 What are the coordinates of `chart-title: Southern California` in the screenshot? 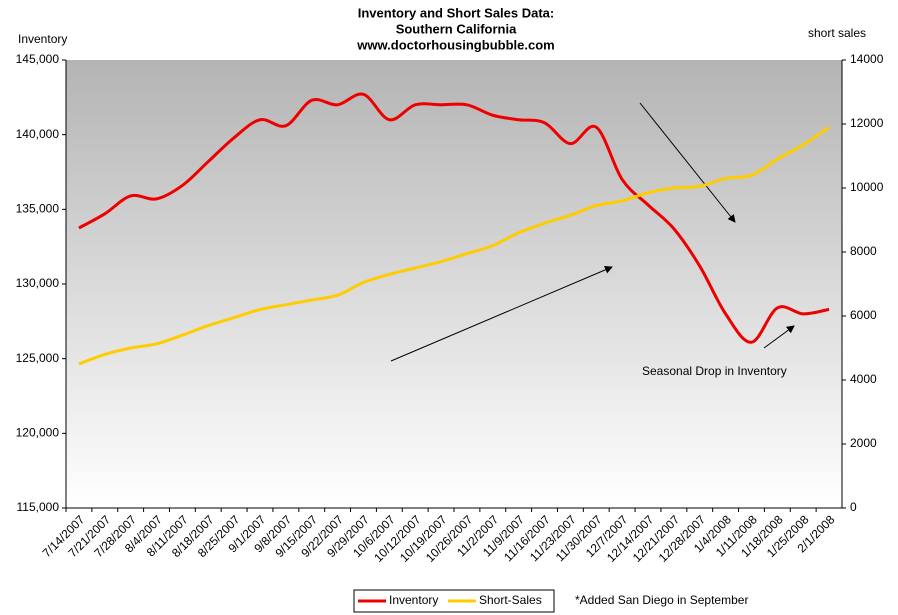 It's located at (456, 28).